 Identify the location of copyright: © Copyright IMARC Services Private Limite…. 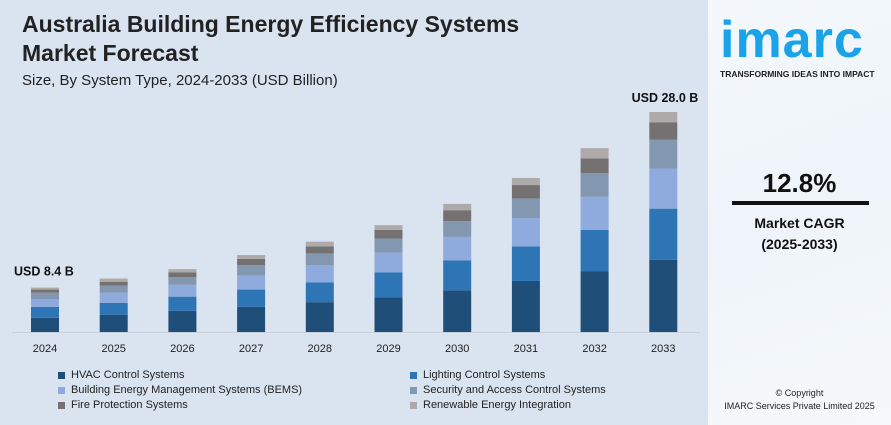
(799, 400).